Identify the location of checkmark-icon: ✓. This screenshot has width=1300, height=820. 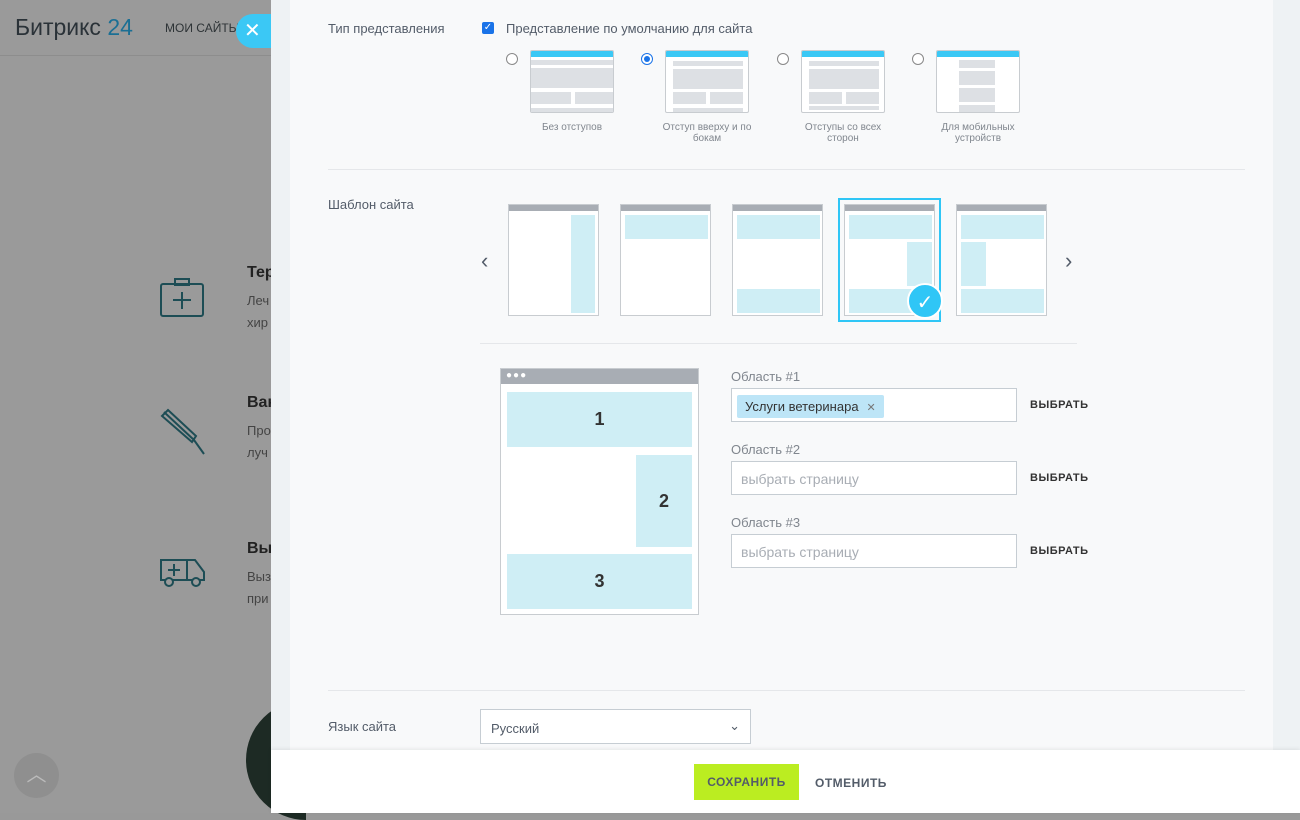
(925, 301).